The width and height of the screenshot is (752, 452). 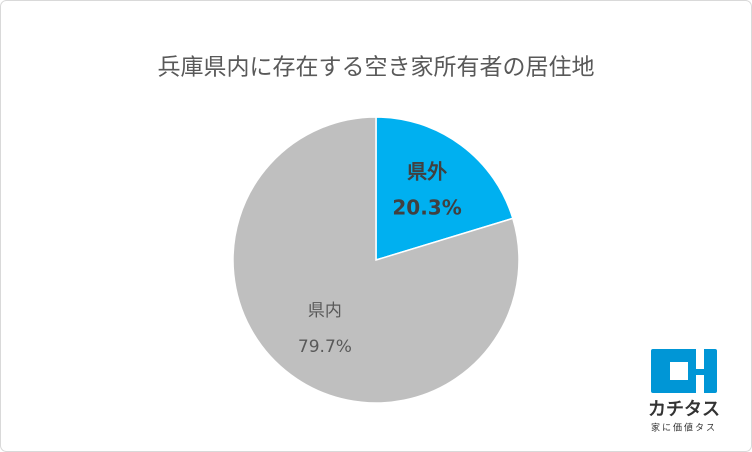 I want to click on slice-value-label: 20.3%, so click(x=426, y=208).